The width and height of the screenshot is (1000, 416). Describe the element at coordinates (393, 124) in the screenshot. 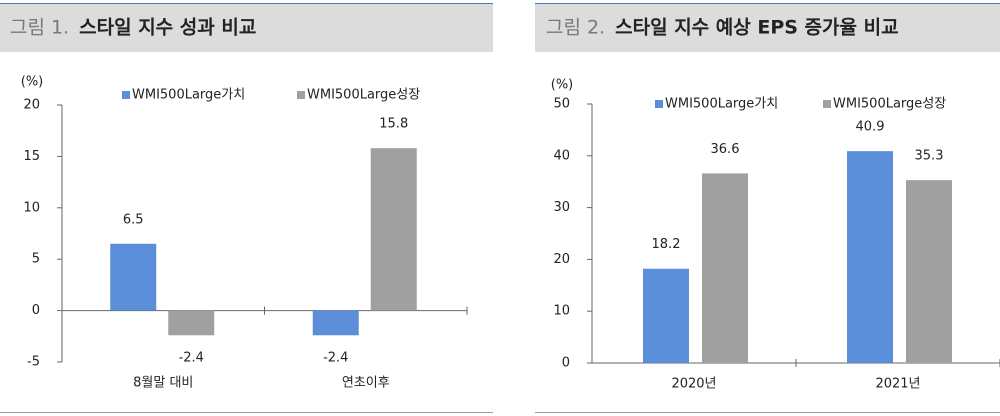

I see `data-label: 15.8` at that location.